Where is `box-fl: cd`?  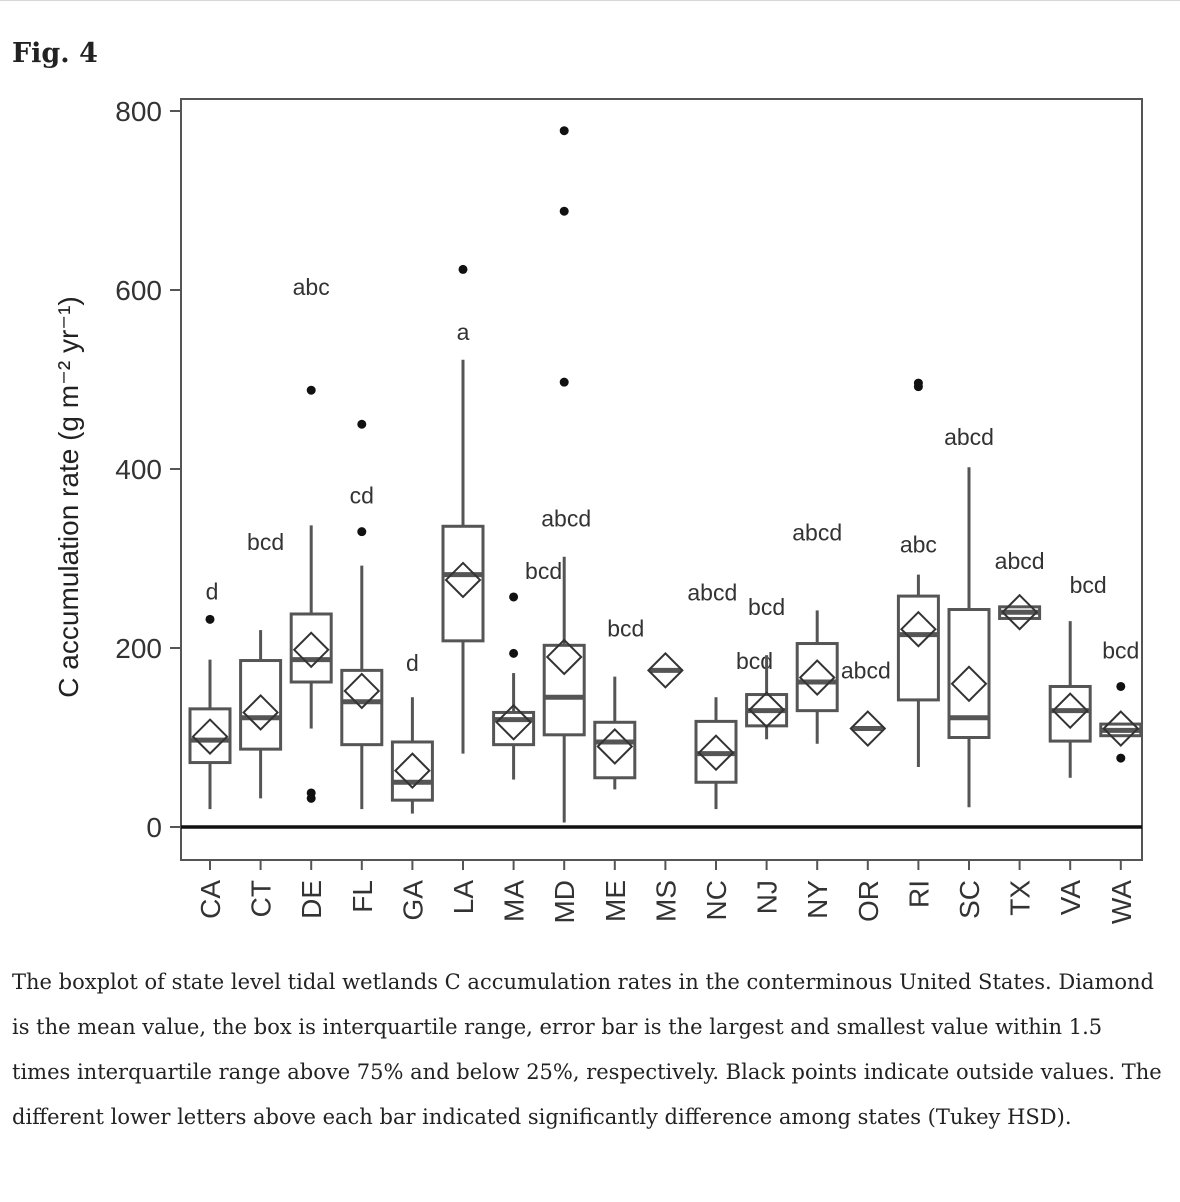
box-fl: cd is located at coordinates (362, 614).